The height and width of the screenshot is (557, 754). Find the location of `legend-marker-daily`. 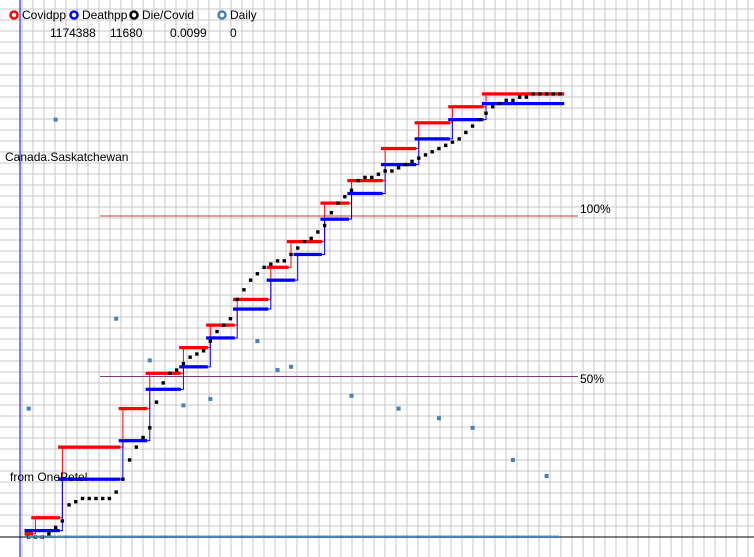

legend-marker-daily is located at coordinates (222, 15).